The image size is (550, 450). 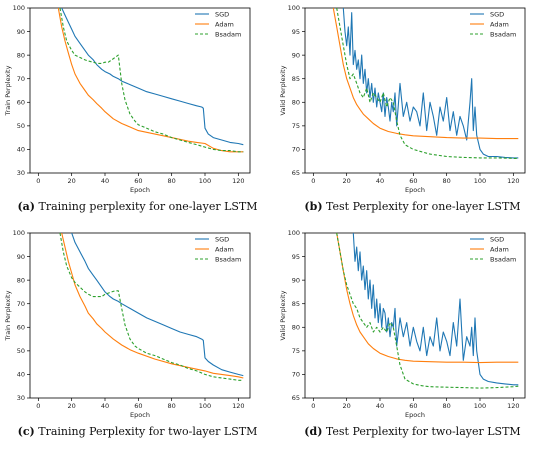 I want to click on plot-frame, so click(x=140, y=315).